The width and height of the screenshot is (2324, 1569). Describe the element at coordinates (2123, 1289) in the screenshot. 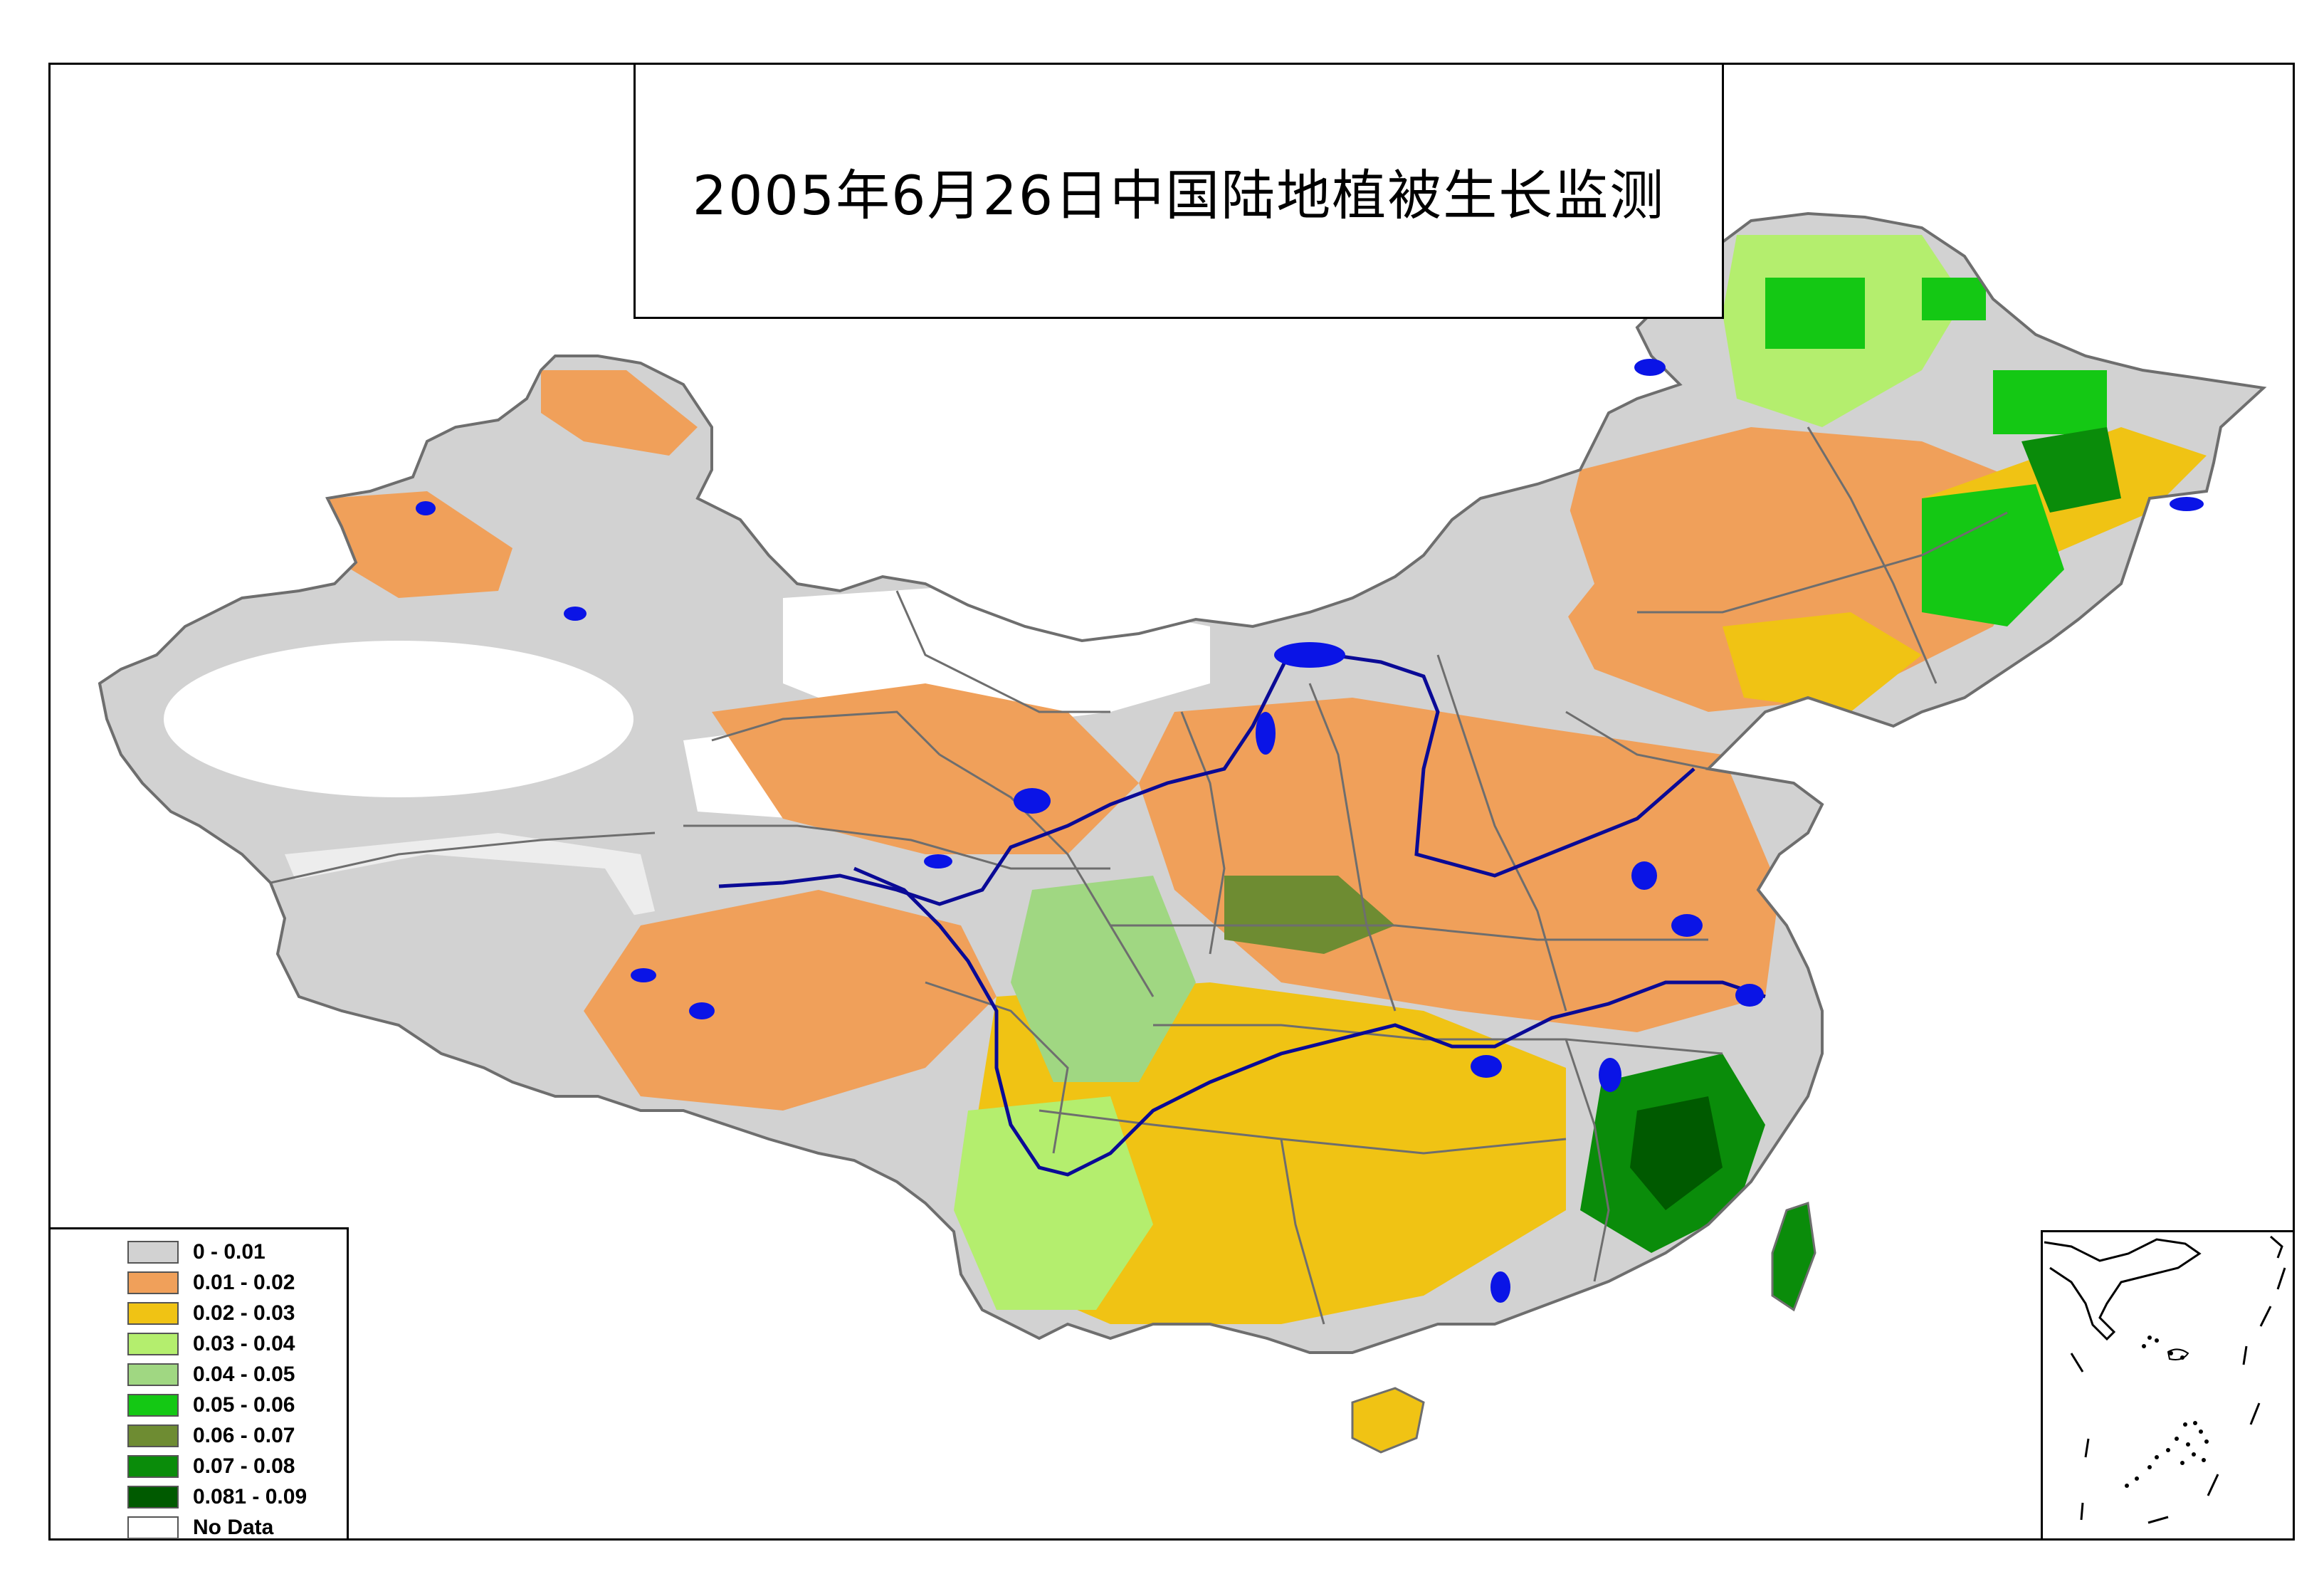

I see `inset-coastline` at that location.